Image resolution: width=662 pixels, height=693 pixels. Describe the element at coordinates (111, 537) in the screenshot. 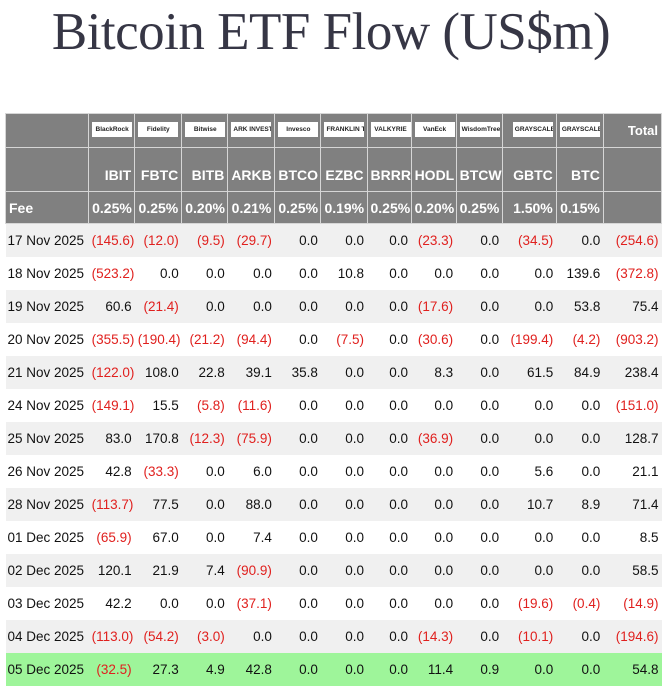

I see `flow-cell: (65.9)` at that location.